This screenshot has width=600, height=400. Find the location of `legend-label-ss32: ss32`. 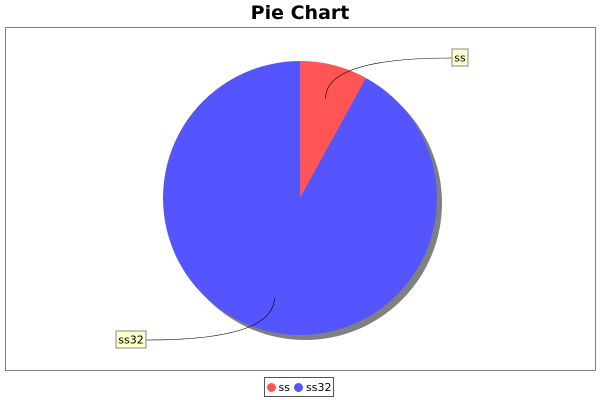

legend-label-ss32: ss32 is located at coordinates (319, 387).